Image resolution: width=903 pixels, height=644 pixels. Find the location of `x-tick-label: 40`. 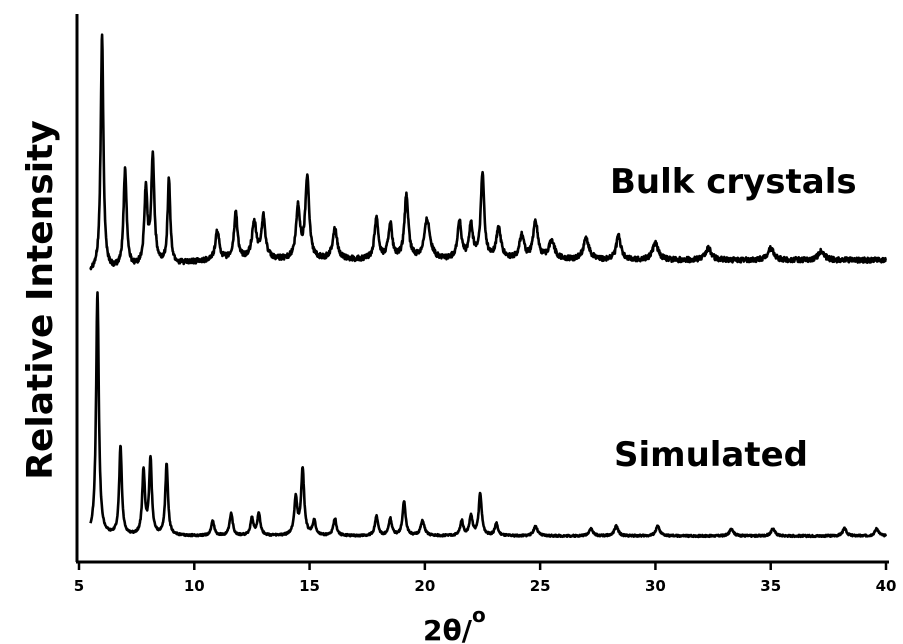

x-tick-label: 40 is located at coordinates (886, 586).